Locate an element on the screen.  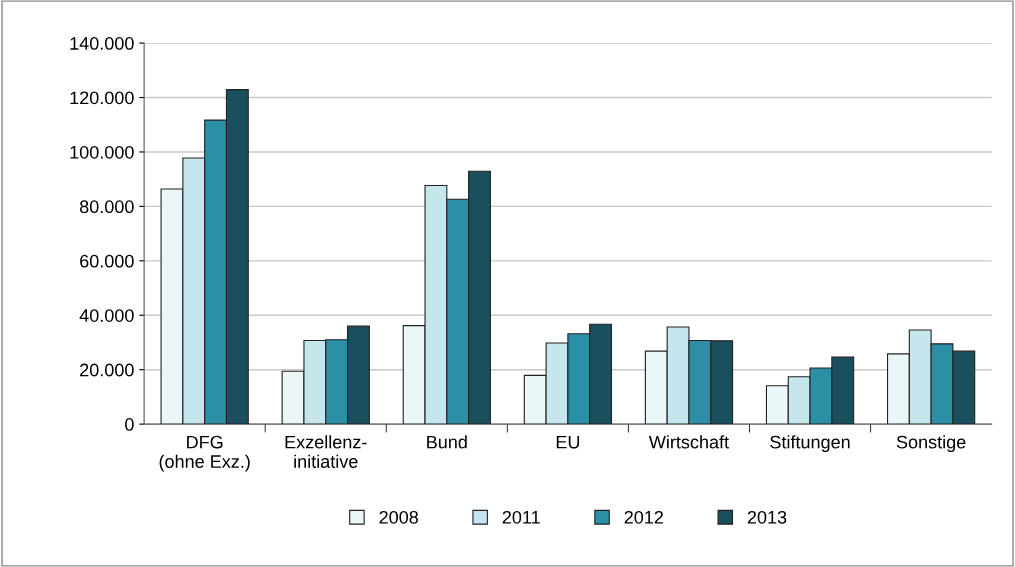
x-tick-label: Bund is located at coordinates (447, 442).